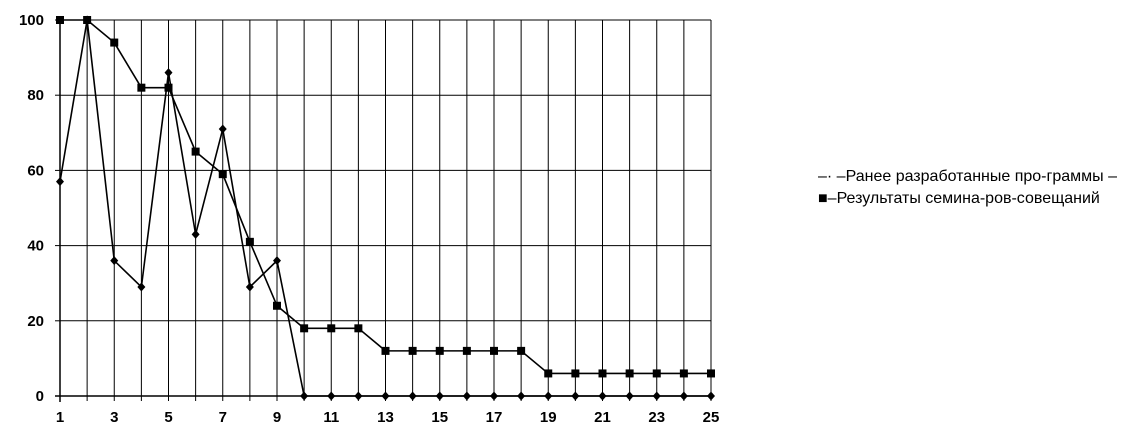 The height and width of the screenshot is (435, 1145). I want to click on x-tick-label: 11, so click(331, 417).